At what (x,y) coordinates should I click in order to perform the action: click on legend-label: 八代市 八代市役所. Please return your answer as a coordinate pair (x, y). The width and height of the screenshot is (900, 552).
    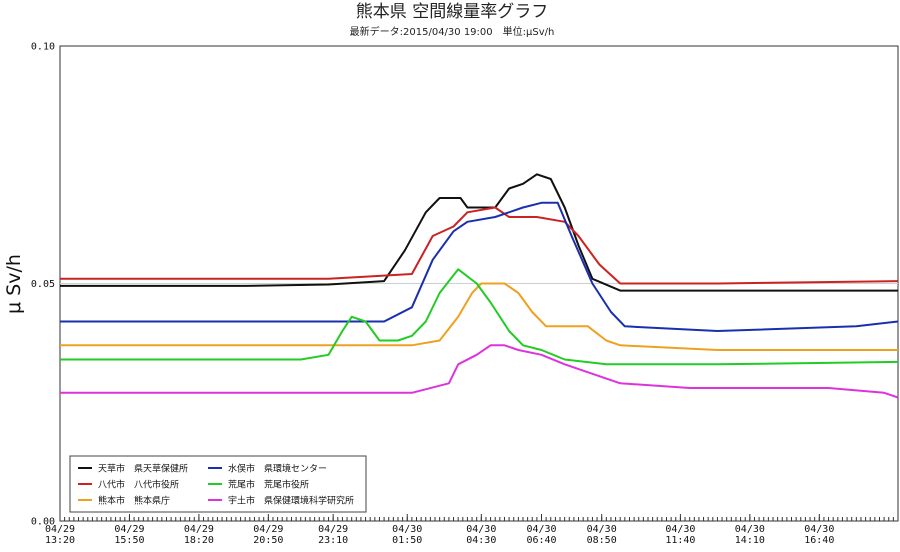
    Looking at the image, I should click on (138, 485).